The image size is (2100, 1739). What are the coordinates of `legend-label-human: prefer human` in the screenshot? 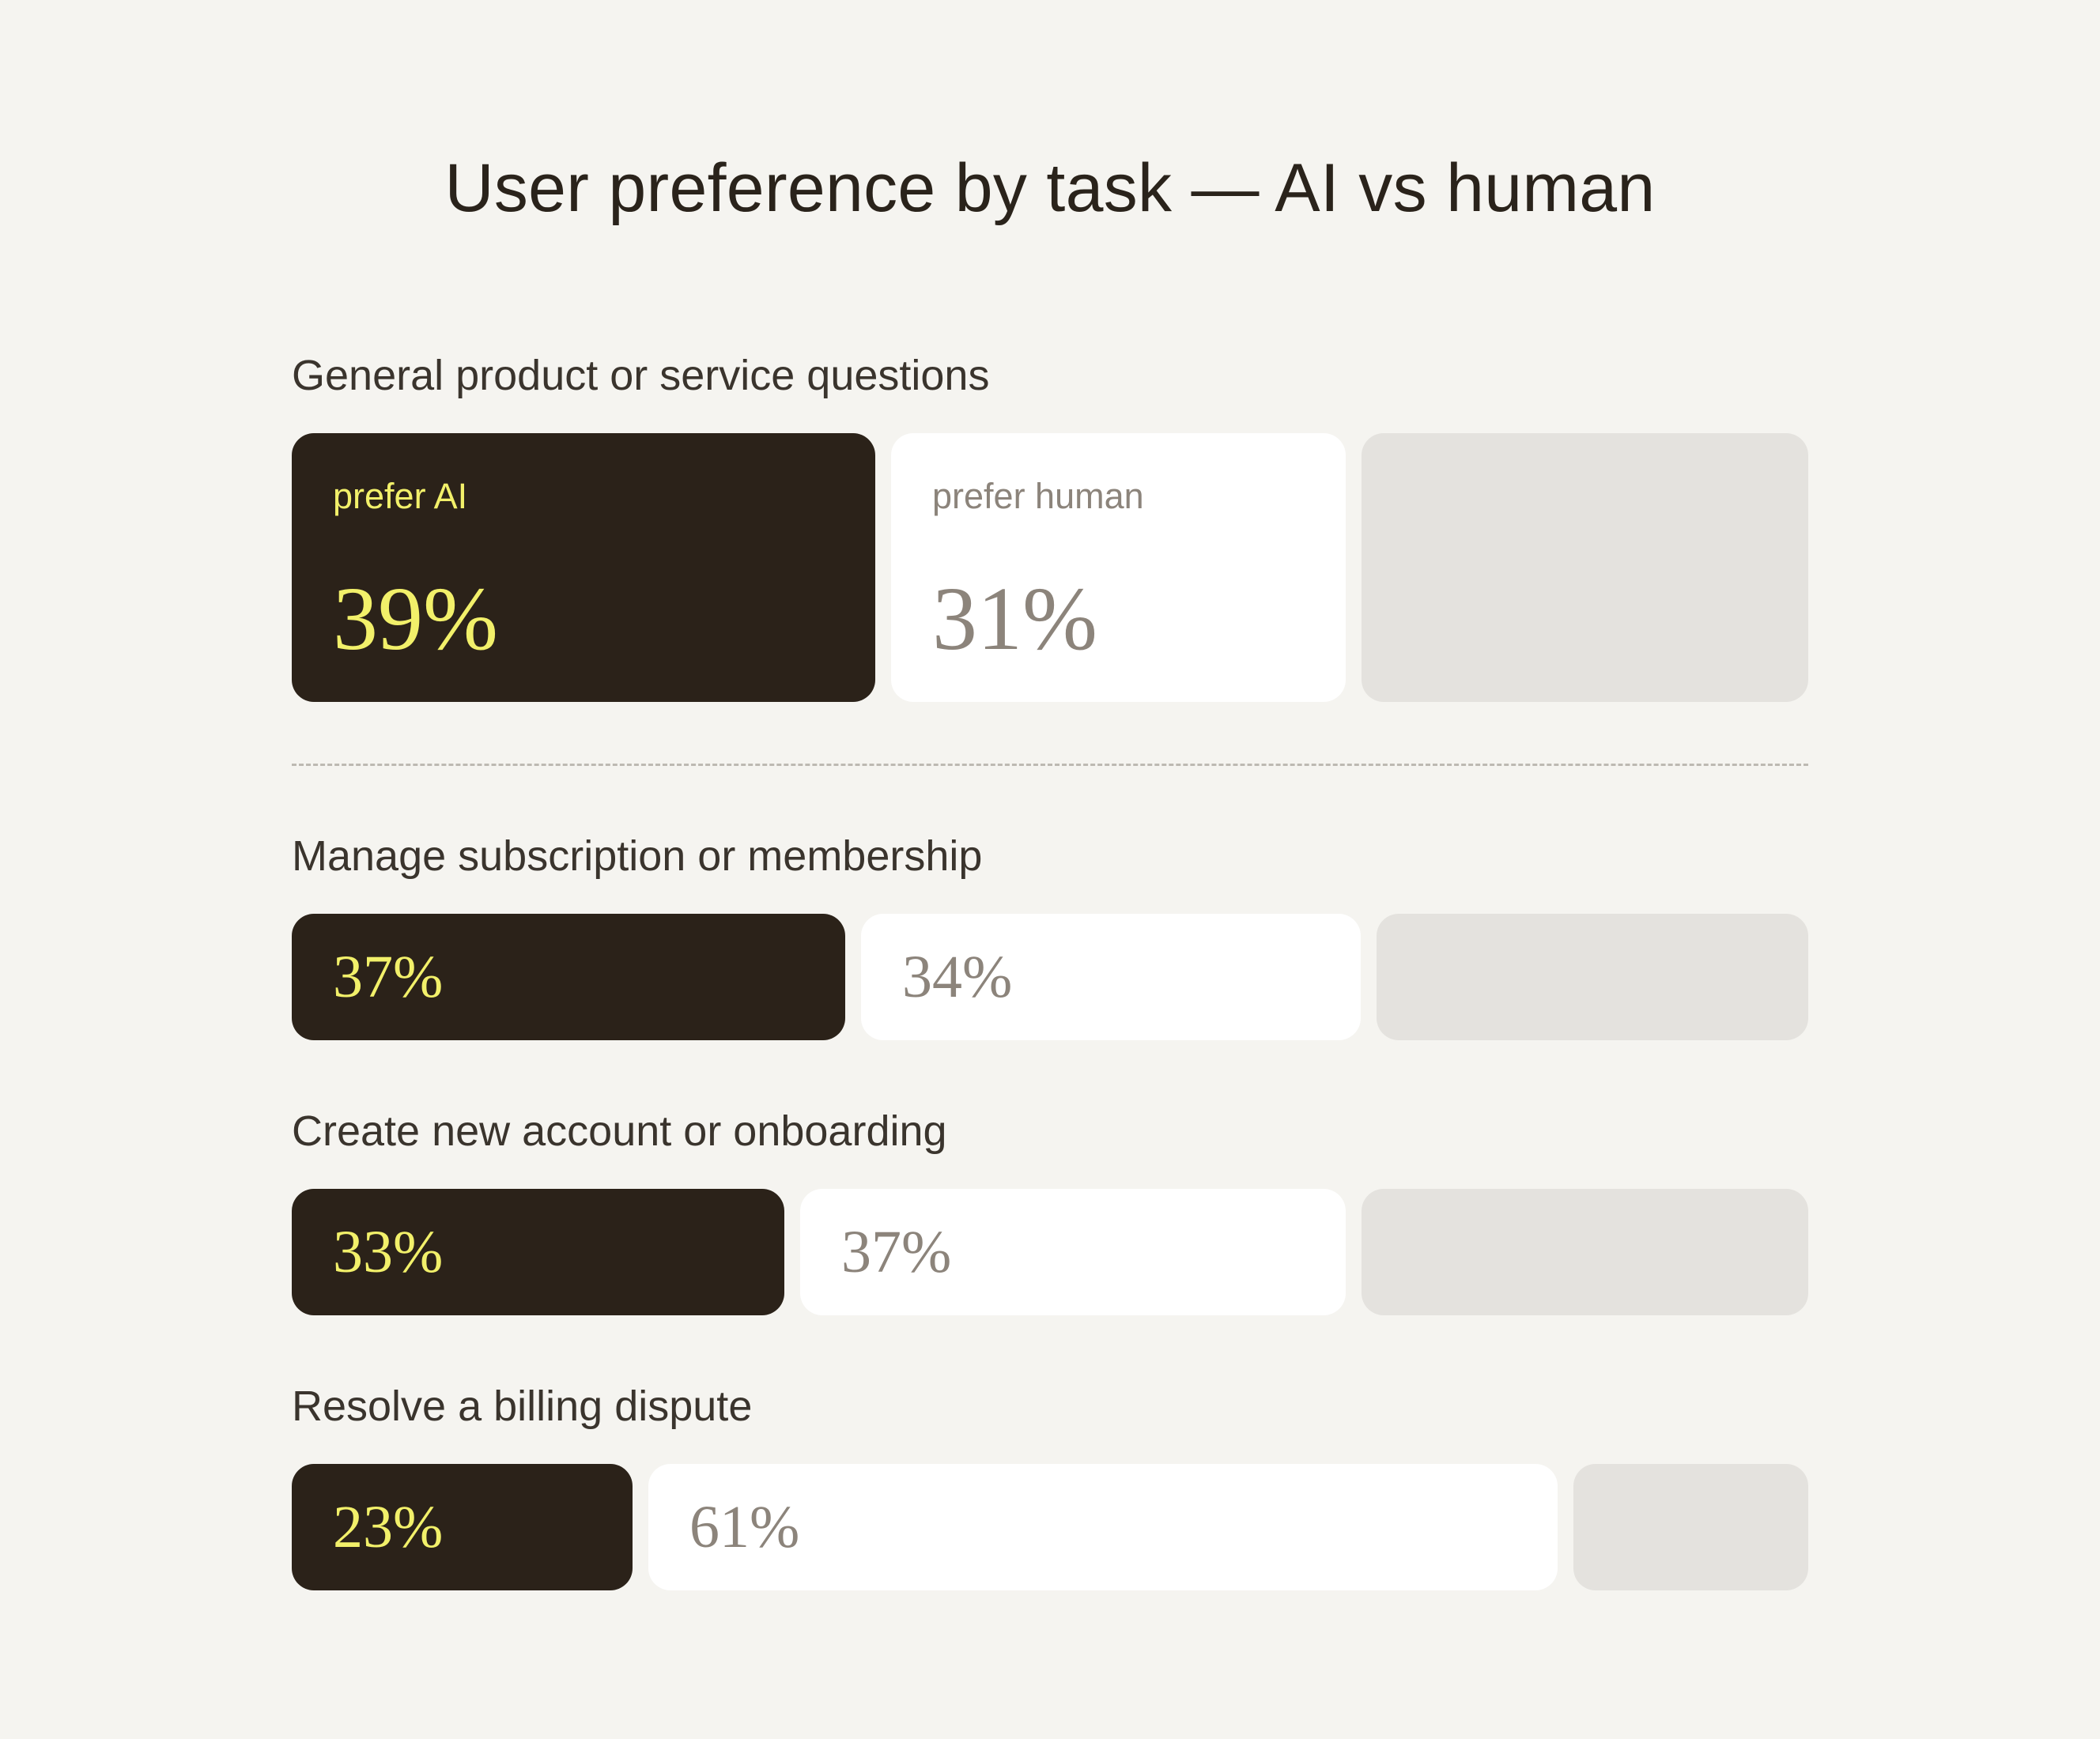 It's located at (1038, 496).